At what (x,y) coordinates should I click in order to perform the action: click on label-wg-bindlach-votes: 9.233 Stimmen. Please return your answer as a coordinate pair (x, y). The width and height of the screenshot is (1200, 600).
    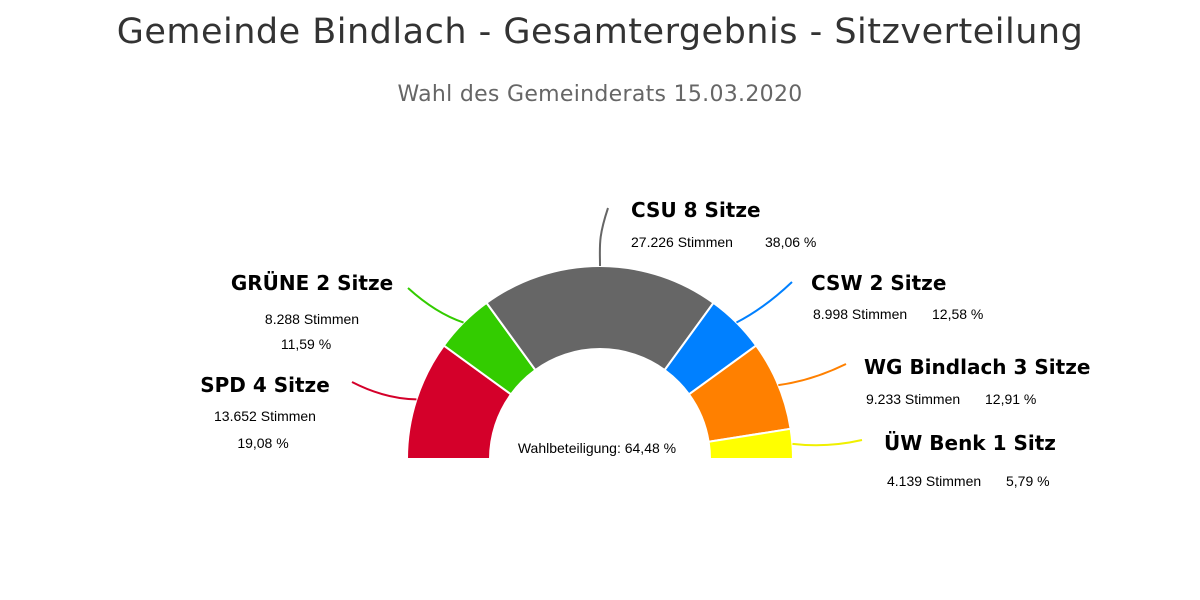
    Looking at the image, I should click on (913, 399).